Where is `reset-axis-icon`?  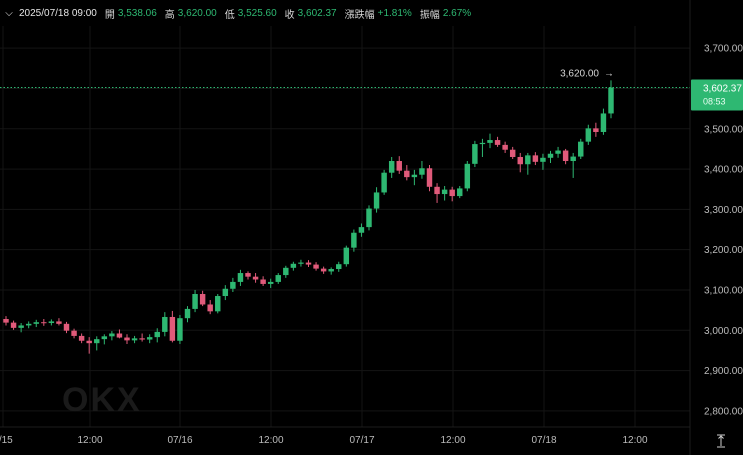
reset-axis-icon is located at coordinates (721, 441).